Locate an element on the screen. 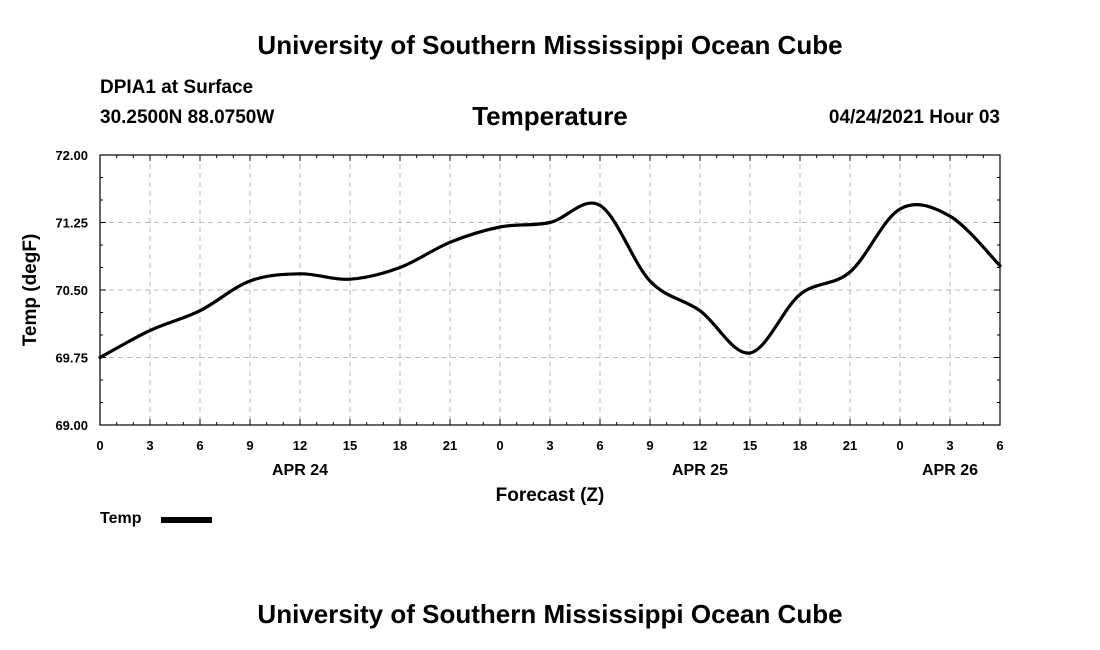 The width and height of the screenshot is (1100, 650). y-tick-label: 72.00 is located at coordinates (71, 155).